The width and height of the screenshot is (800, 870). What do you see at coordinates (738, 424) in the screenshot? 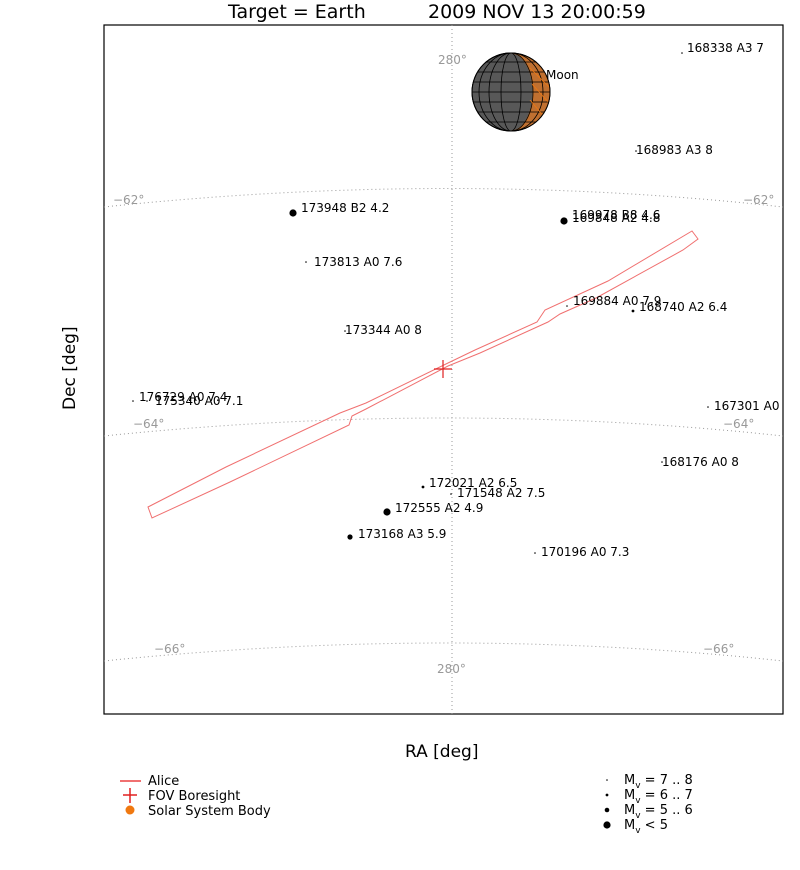
I see `dec-grid-label-64-right: −64°` at bounding box center [738, 424].